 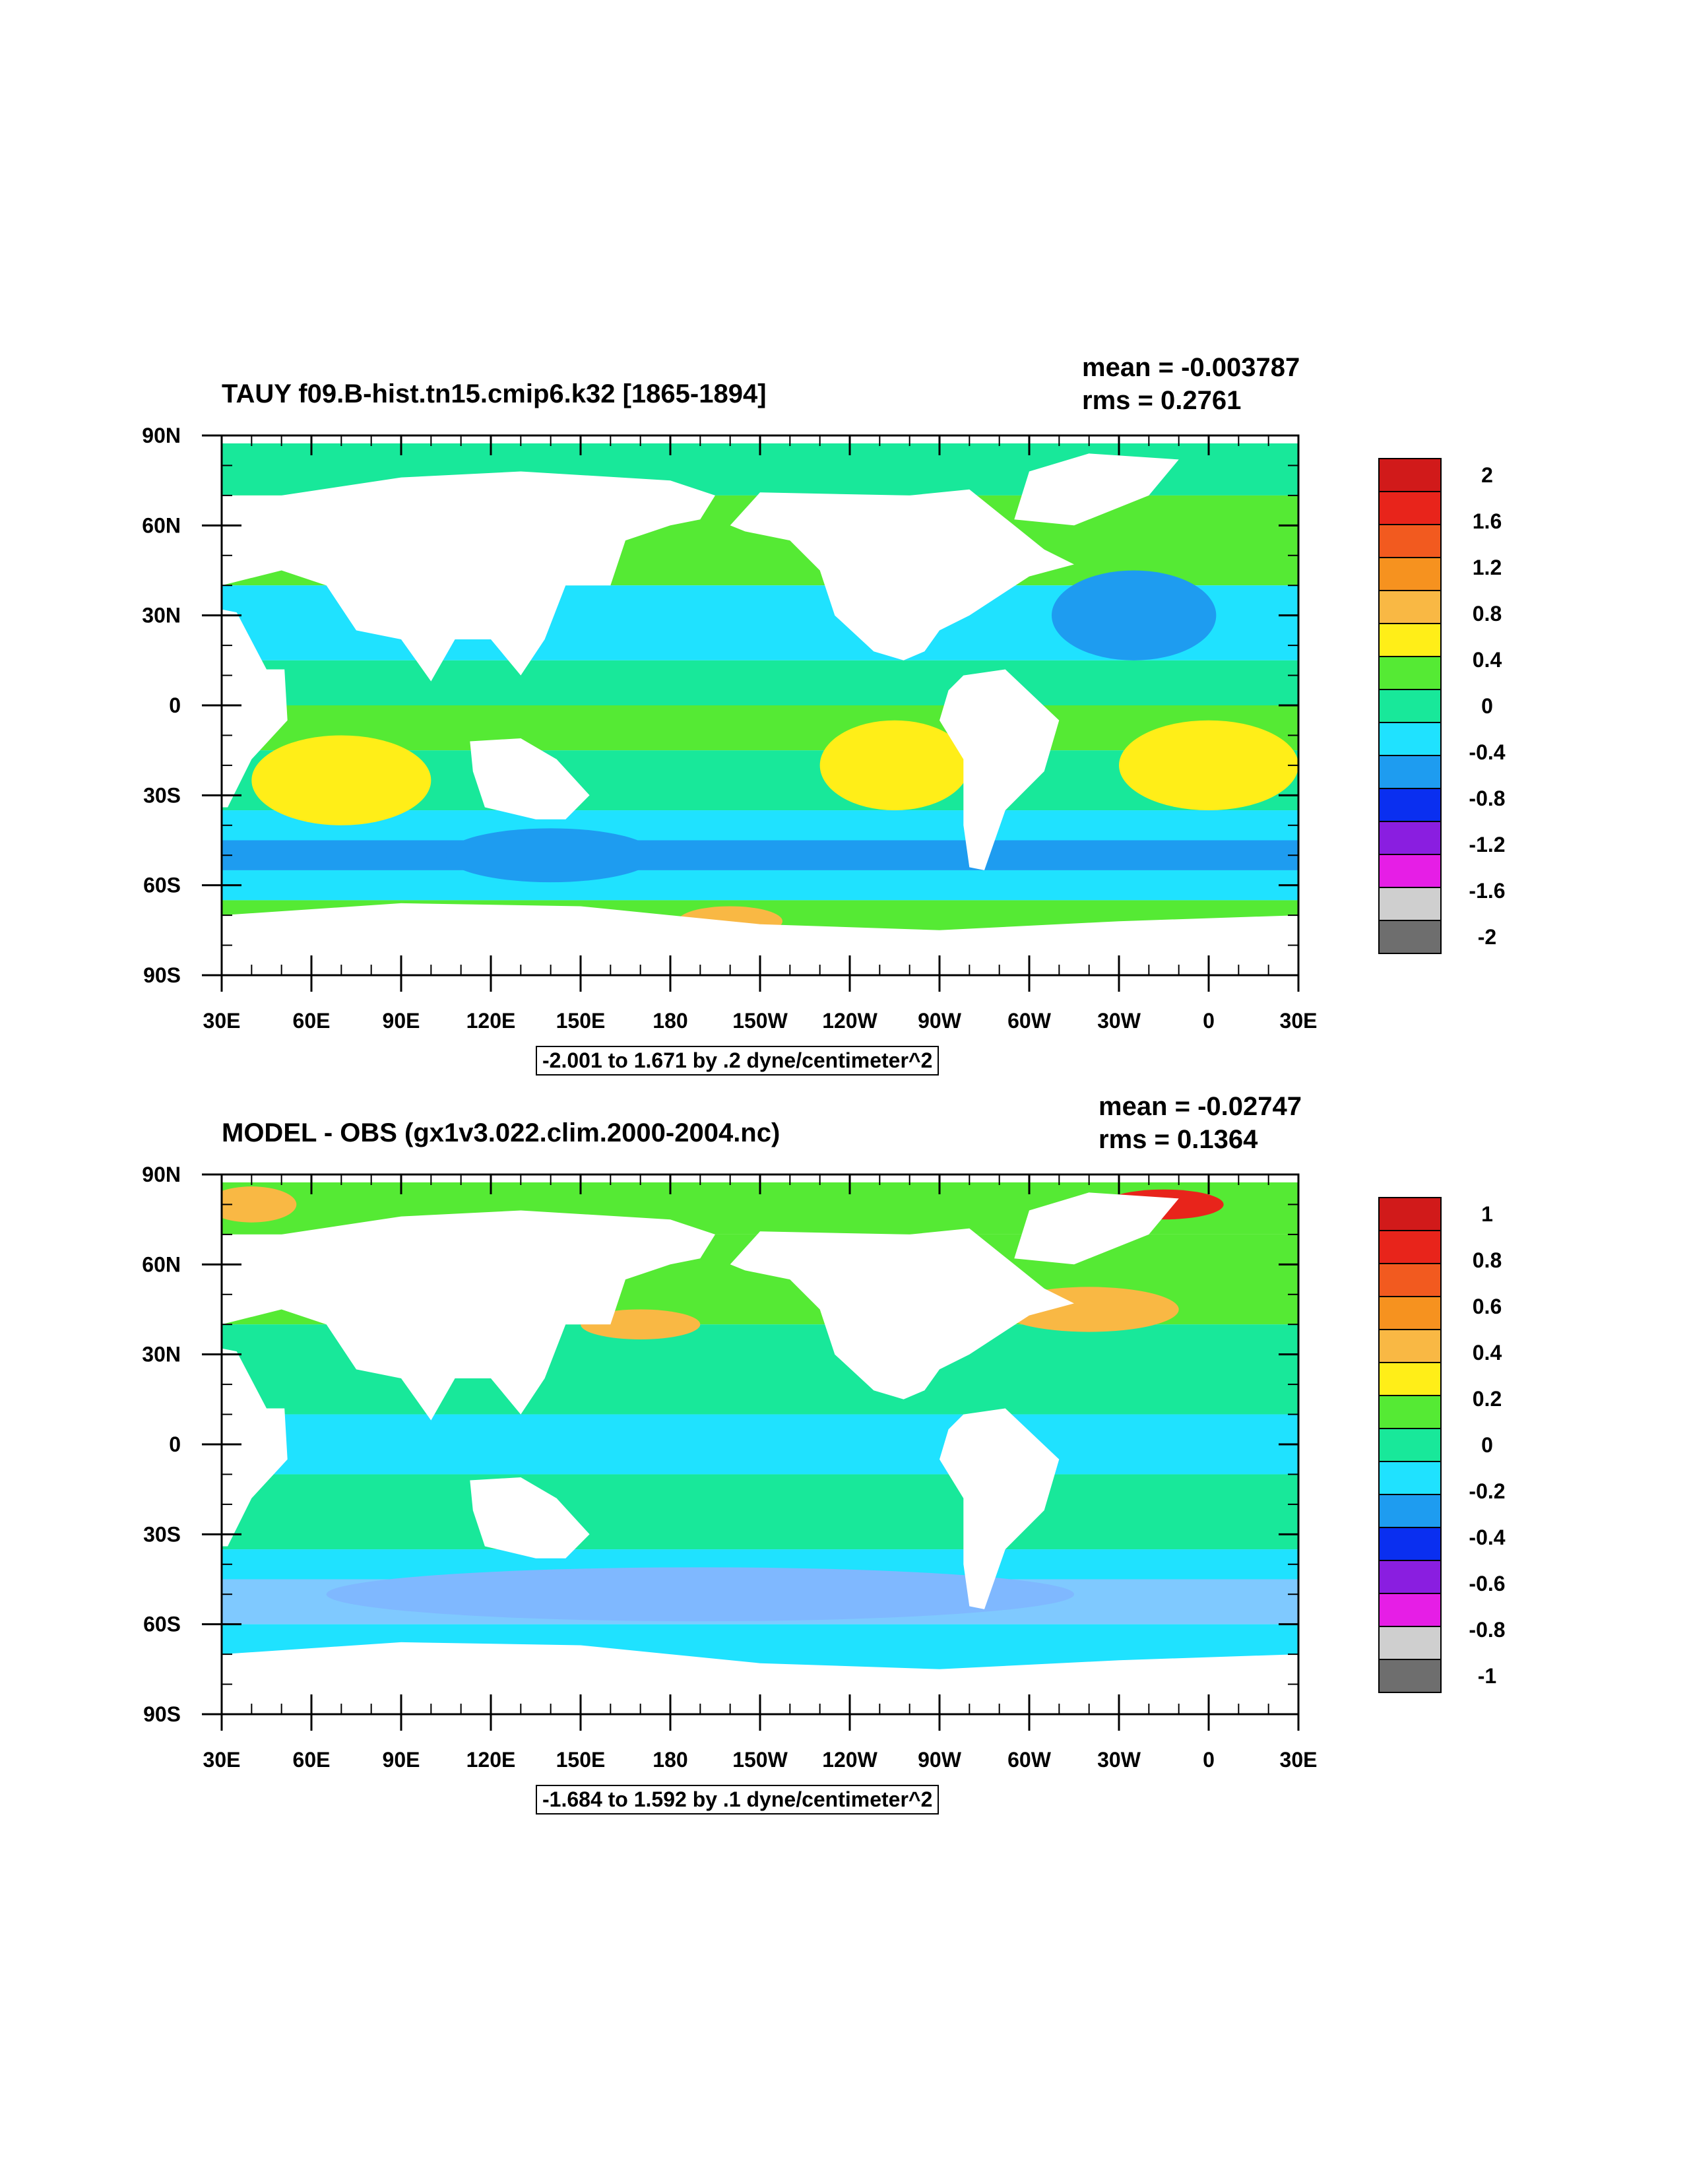 I want to click on colorbar-label: 0.6, so click(x=1488, y=1306).